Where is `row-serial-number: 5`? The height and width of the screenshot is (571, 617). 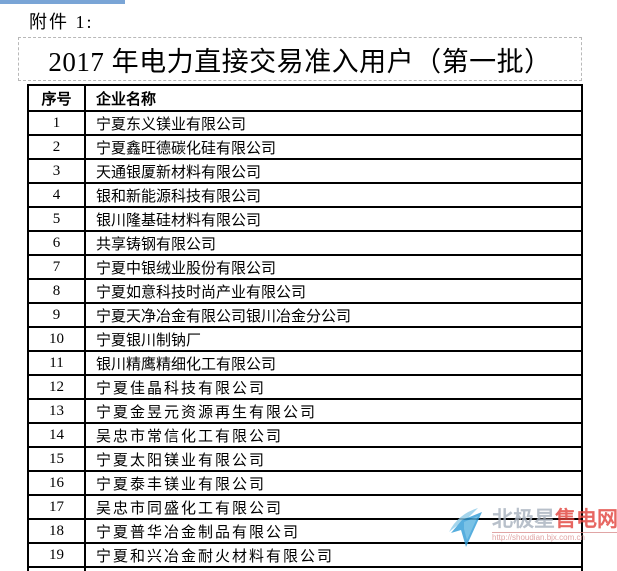 row-serial-number: 5 is located at coordinates (56, 219).